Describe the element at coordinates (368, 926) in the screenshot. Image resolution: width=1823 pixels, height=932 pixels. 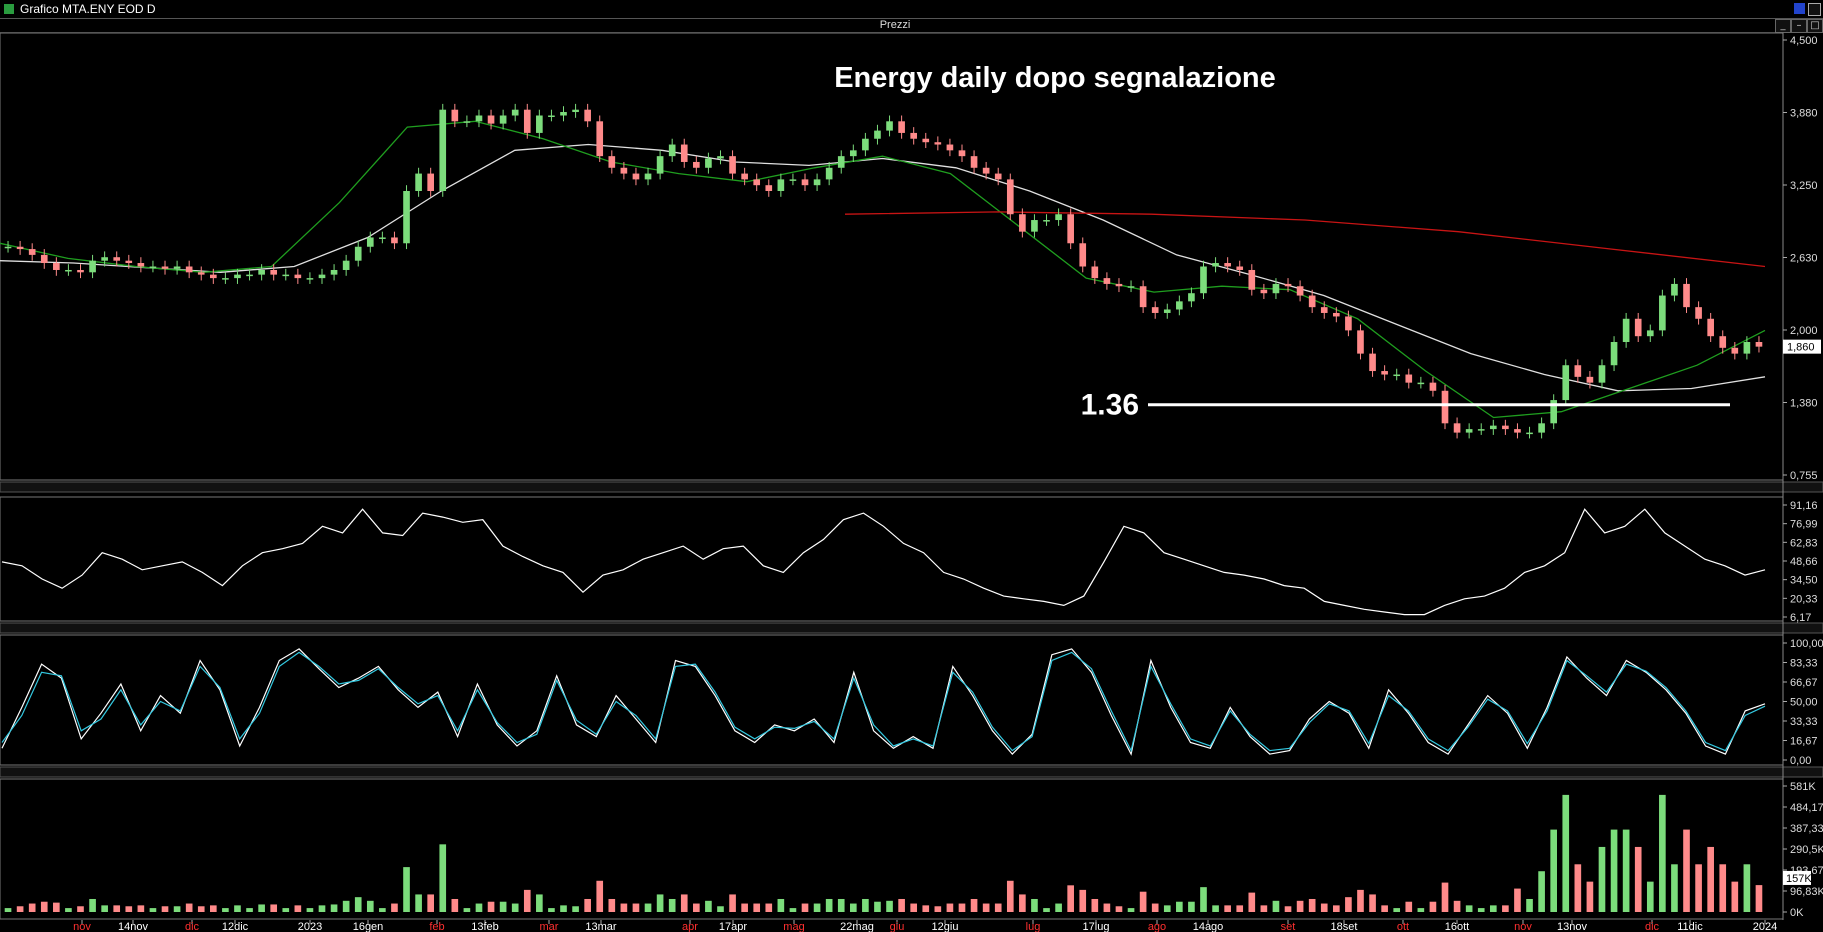
I see `date-tick-label: 16gen` at that location.